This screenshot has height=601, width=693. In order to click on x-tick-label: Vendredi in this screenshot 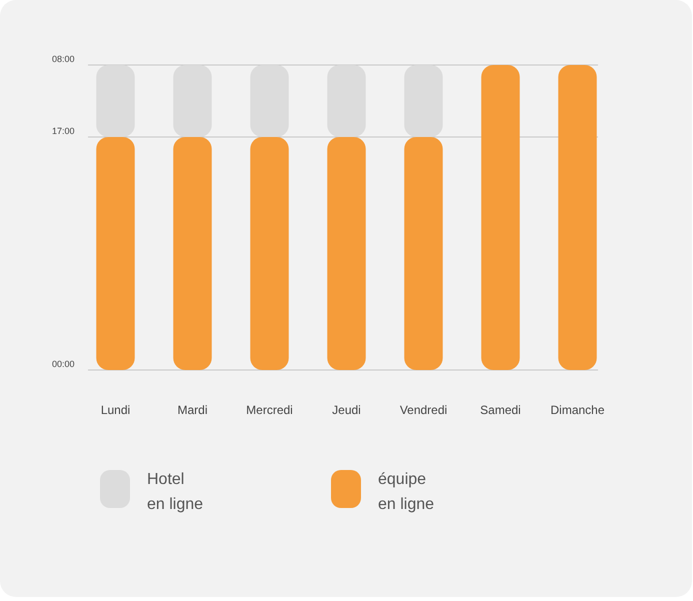, I will do `click(424, 410)`.